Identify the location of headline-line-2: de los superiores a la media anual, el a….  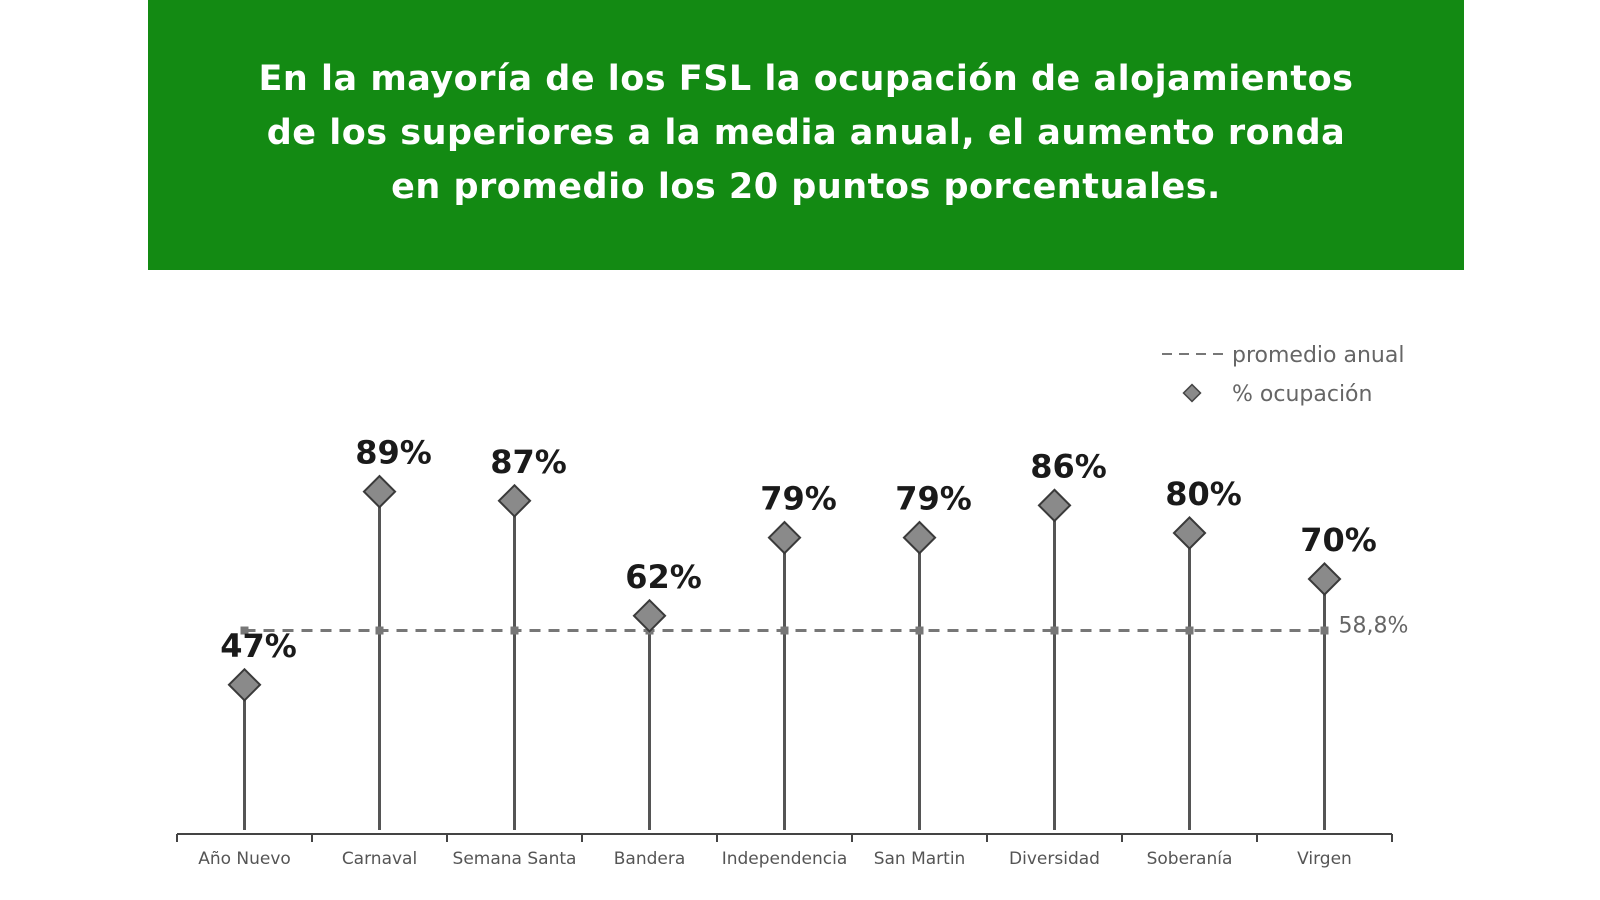
(806, 133).